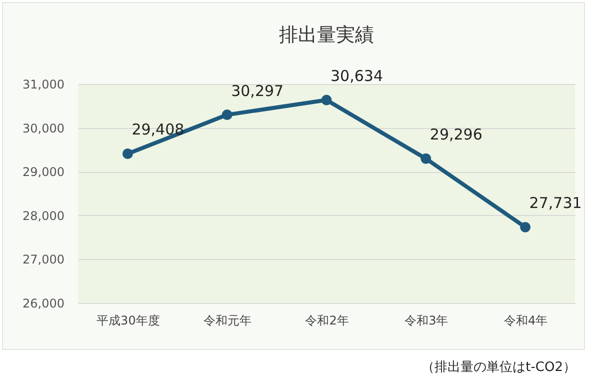  What do you see at coordinates (43, 215) in the screenshot?
I see `y-tick-label: 28,000` at bounding box center [43, 215].